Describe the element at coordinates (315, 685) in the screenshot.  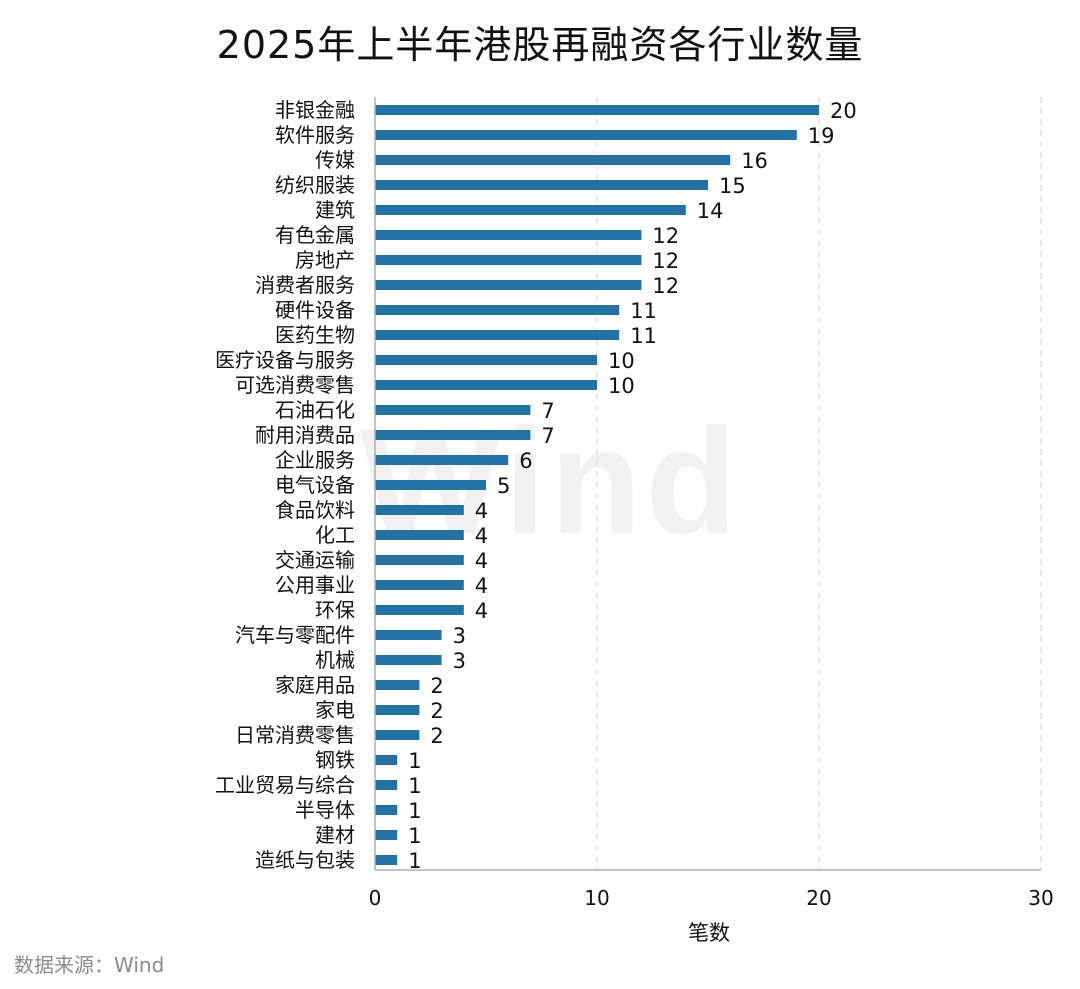
I see `category-label: 家庭用品` at that location.